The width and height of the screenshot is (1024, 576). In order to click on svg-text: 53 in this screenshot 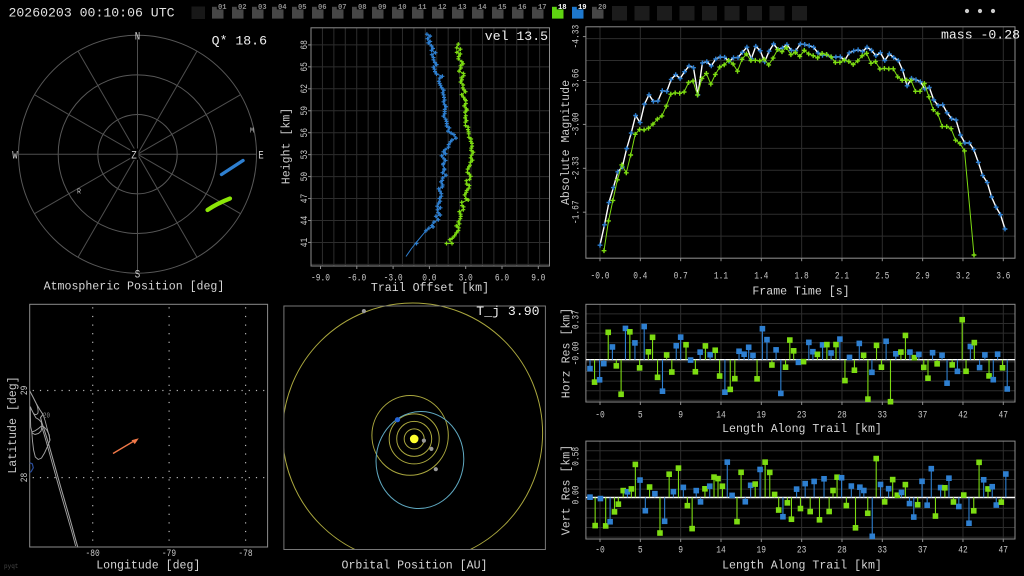, I will do `click(305, 155)`.